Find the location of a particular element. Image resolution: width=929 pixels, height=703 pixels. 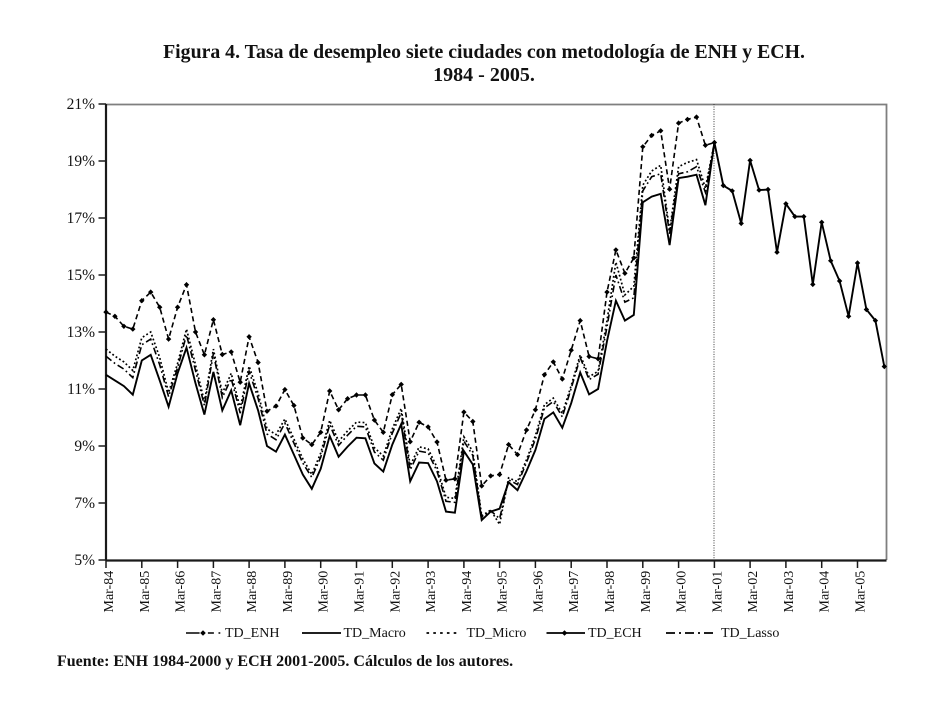

svg-text: 19% is located at coordinates (81, 161).